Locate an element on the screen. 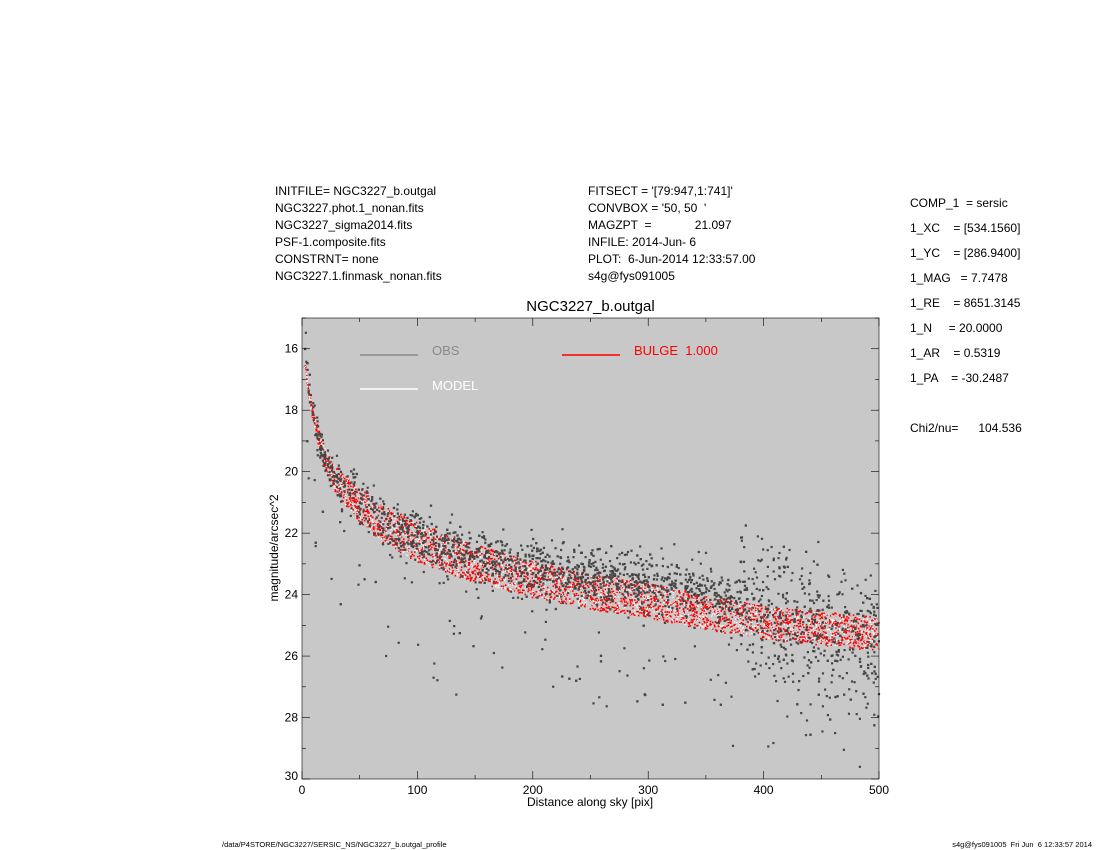 Image resolution: width=1100 pixels, height=850 pixels. header-middle-line: CONVBOX = '50, 50 ' is located at coordinates (647, 208).